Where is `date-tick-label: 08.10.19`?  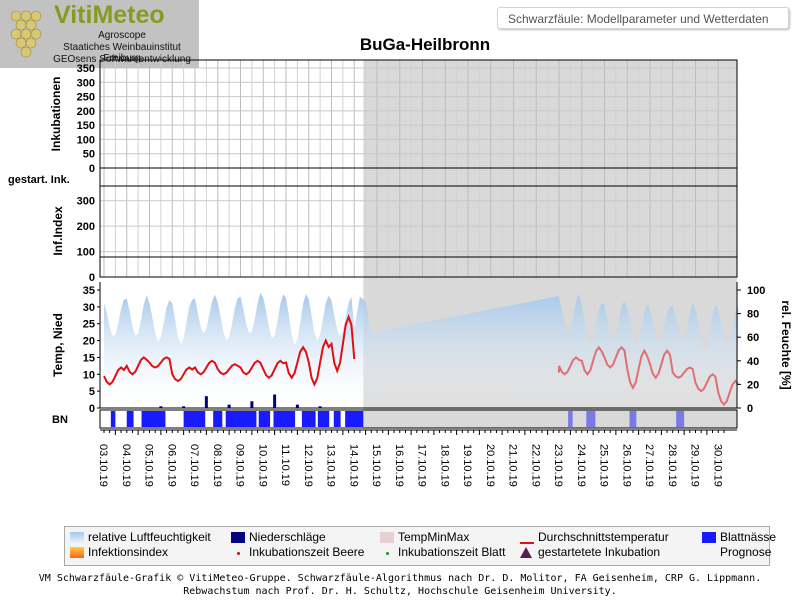
date-tick-label: 08.10.19 is located at coordinates (217, 465).